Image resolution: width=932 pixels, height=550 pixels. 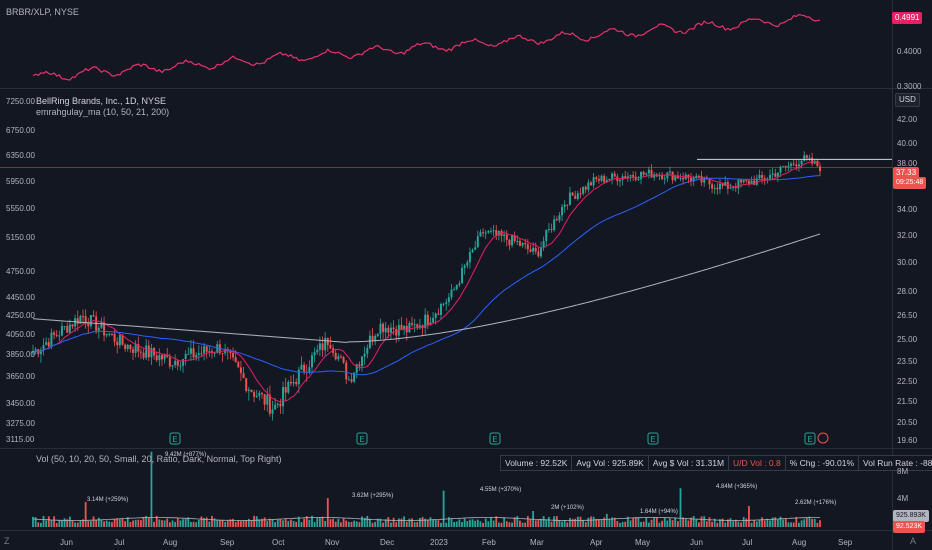 I want to click on volume-annotation: 4.55M (+370%), so click(x=501, y=490).